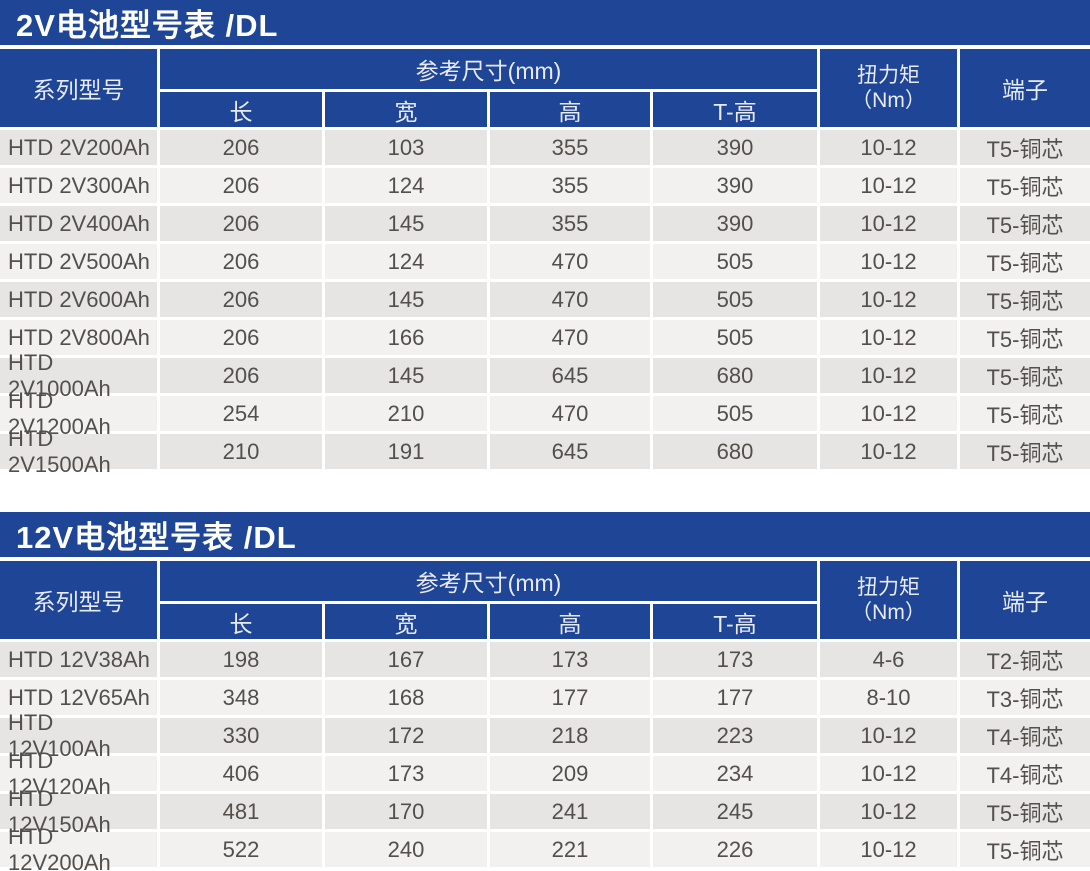 This screenshot has width=1090, height=871. I want to click on value-cell: 348, so click(241, 697).